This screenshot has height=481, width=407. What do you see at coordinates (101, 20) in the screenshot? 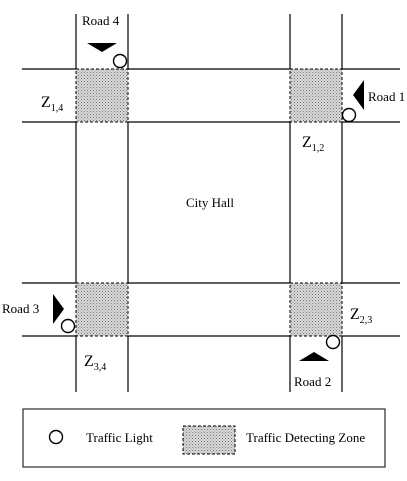
I see `road-4-label: Road 4` at bounding box center [101, 20].